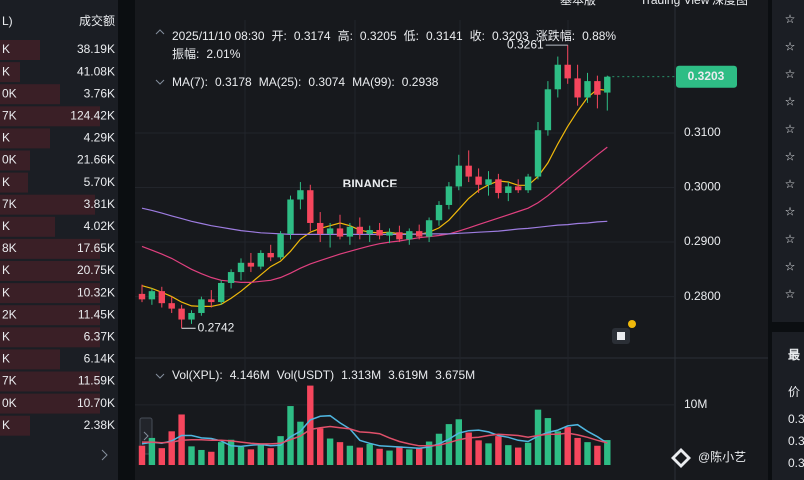 The width and height of the screenshot is (804, 480). Describe the element at coordinates (7, 21) in the screenshot. I see `column-header: L)` at that location.